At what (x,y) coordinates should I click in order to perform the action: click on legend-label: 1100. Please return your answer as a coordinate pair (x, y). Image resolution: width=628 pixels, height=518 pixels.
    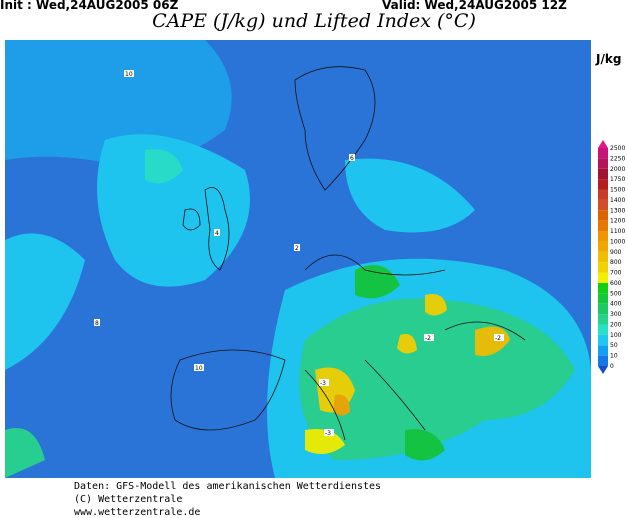
    Looking at the image, I should click on (617, 231).